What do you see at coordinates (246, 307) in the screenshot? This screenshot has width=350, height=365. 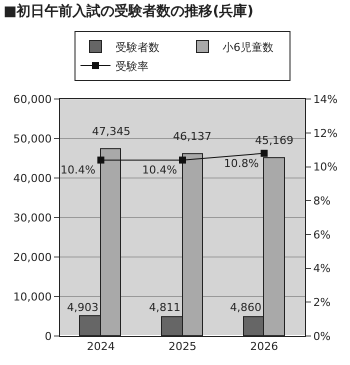 I see `data-label: 4,860` at bounding box center [246, 307].